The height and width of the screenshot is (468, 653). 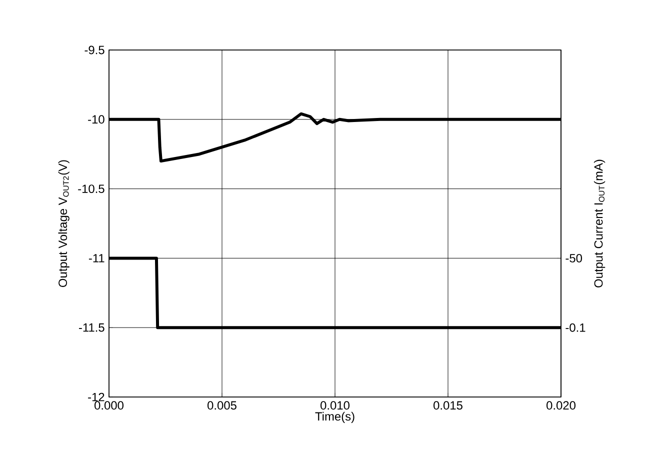 What do you see at coordinates (222, 405) in the screenshot?
I see `x-tick-label: 0.005` at bounding box center [222, 405].